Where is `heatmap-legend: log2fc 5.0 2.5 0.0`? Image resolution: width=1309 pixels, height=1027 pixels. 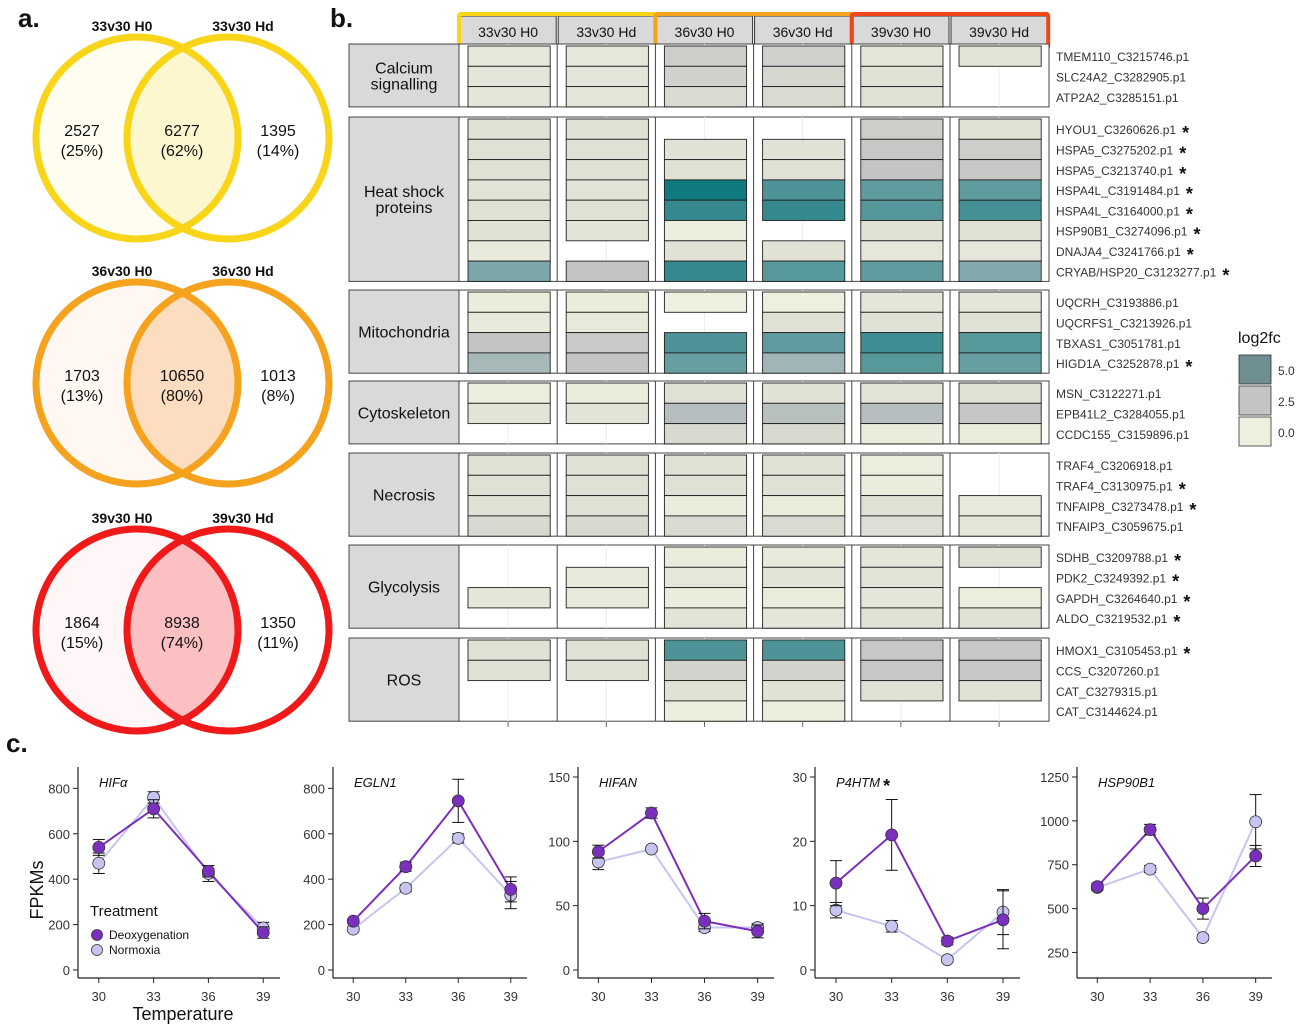
heatmap-legend: log2fc 5.0 2.5 0.0 is located at coordinates (1266, 388).